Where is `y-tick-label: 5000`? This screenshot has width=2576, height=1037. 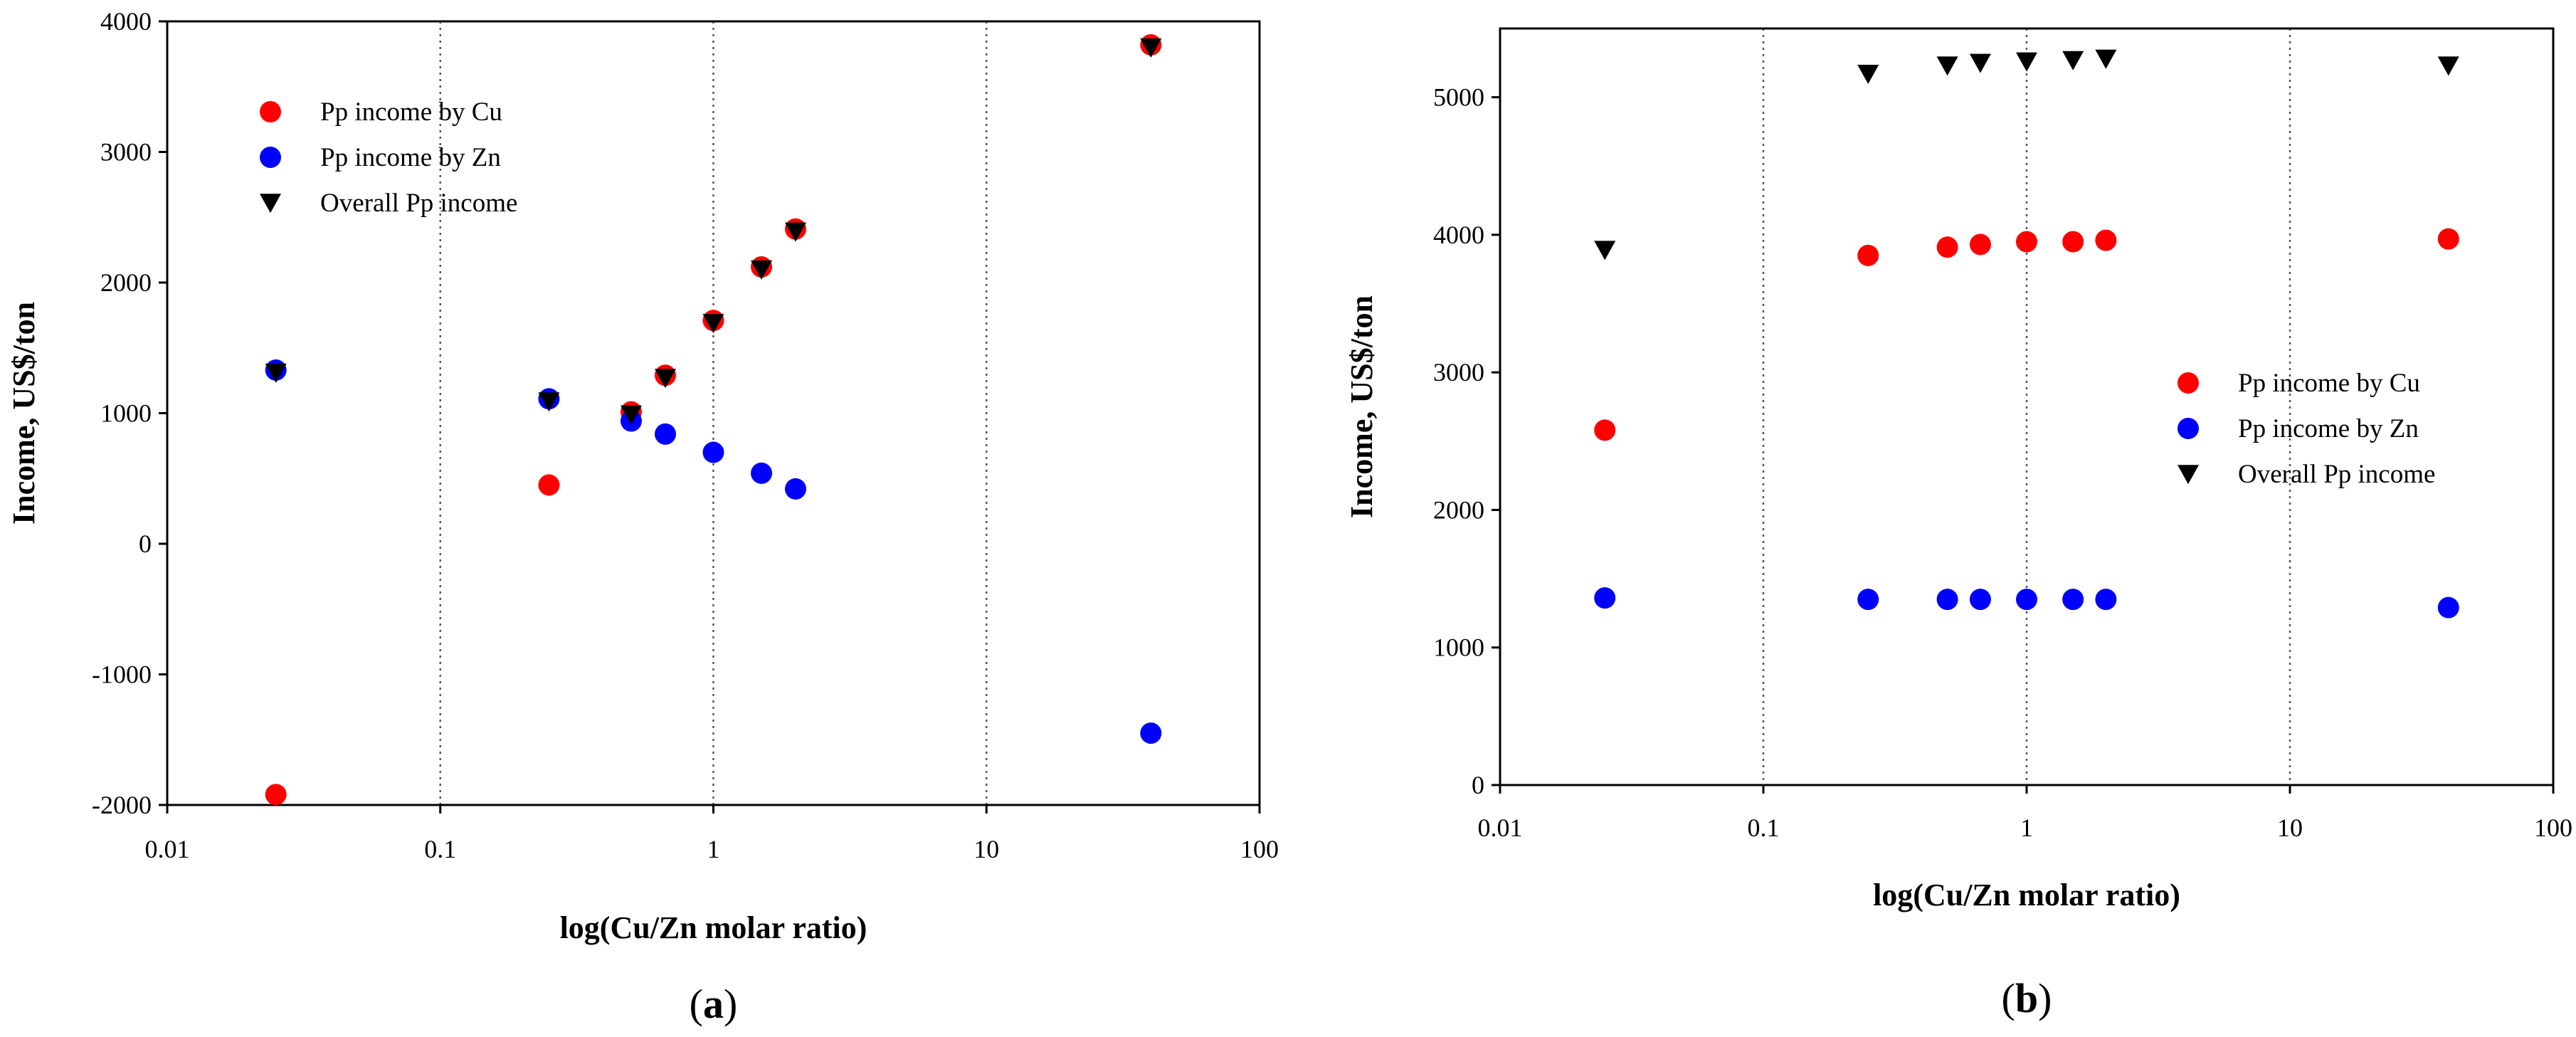 y-tick-label: 5000 is located at coordinates (1459, 98).